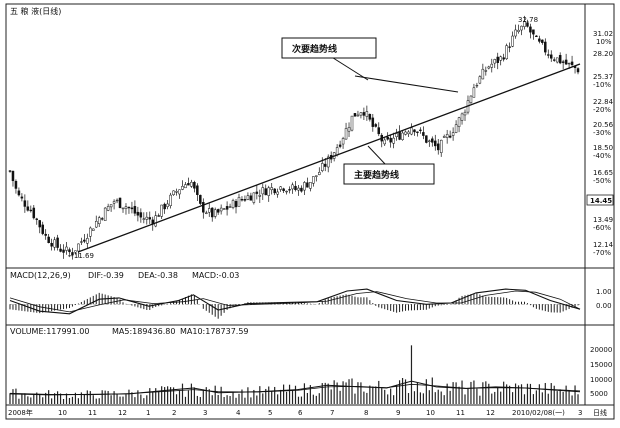  What do you see at coordinates (214, 331) in the screenshot?
I see `ma10-label: MA10:178737.59` at bounding box center [214, 331].